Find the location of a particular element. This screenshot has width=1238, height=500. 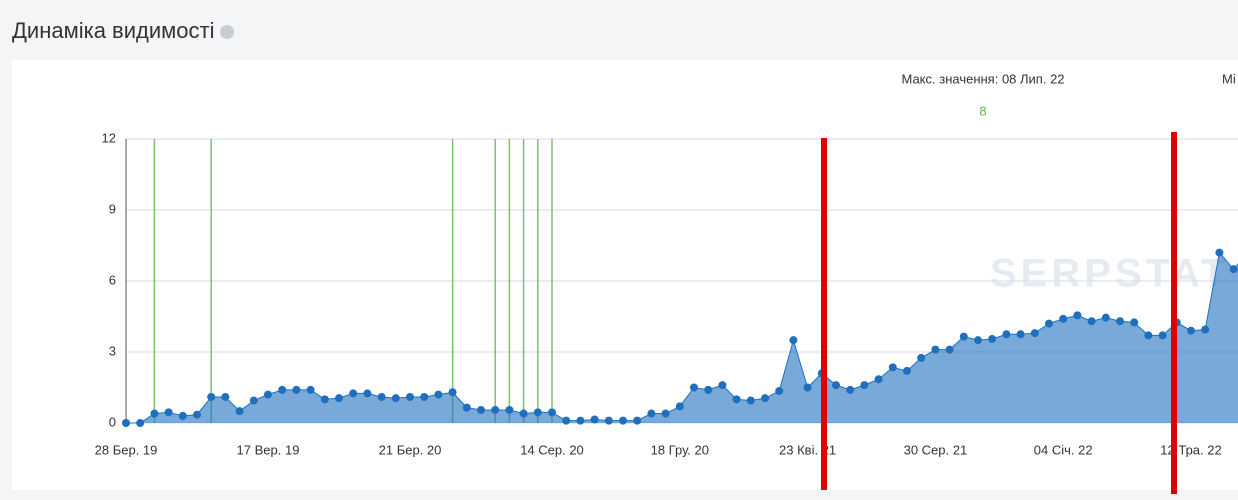

y-tick-label: 9 is located at coordinates (112, 208).